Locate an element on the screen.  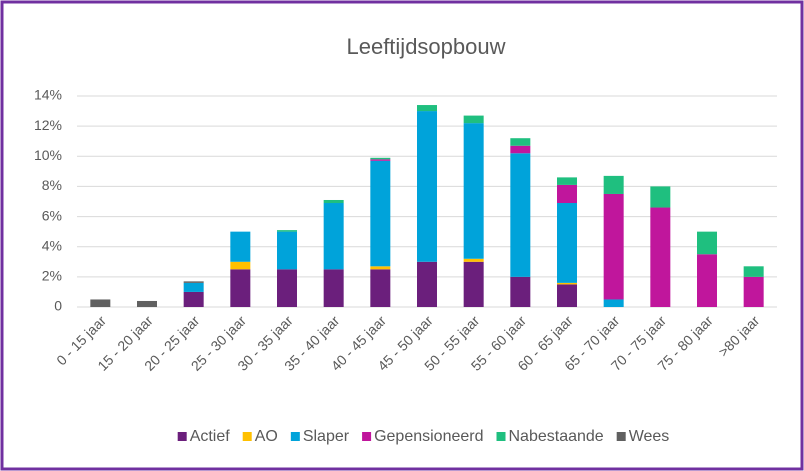
legend-label: Slaper is located at coordinates (326, 436).